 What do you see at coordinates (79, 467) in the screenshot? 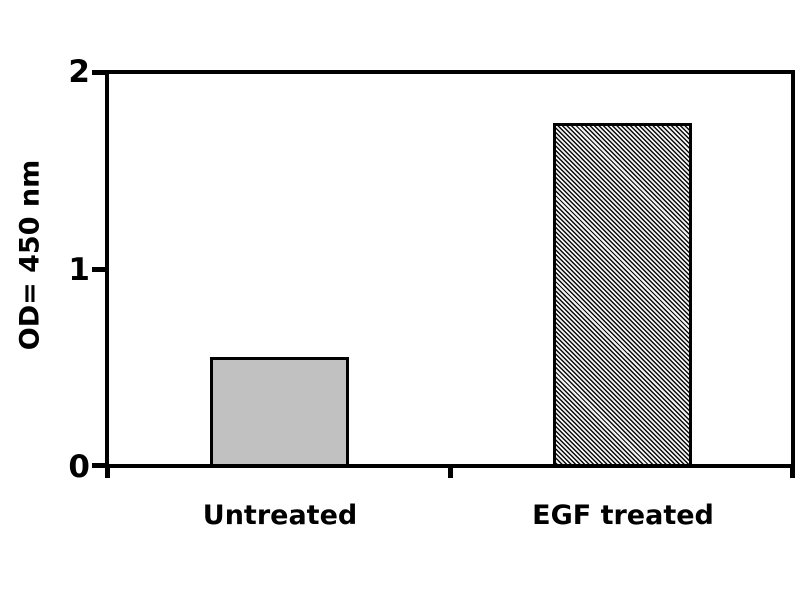
I see `y-tick-label-0: 0` at bounding box center [79, 467].